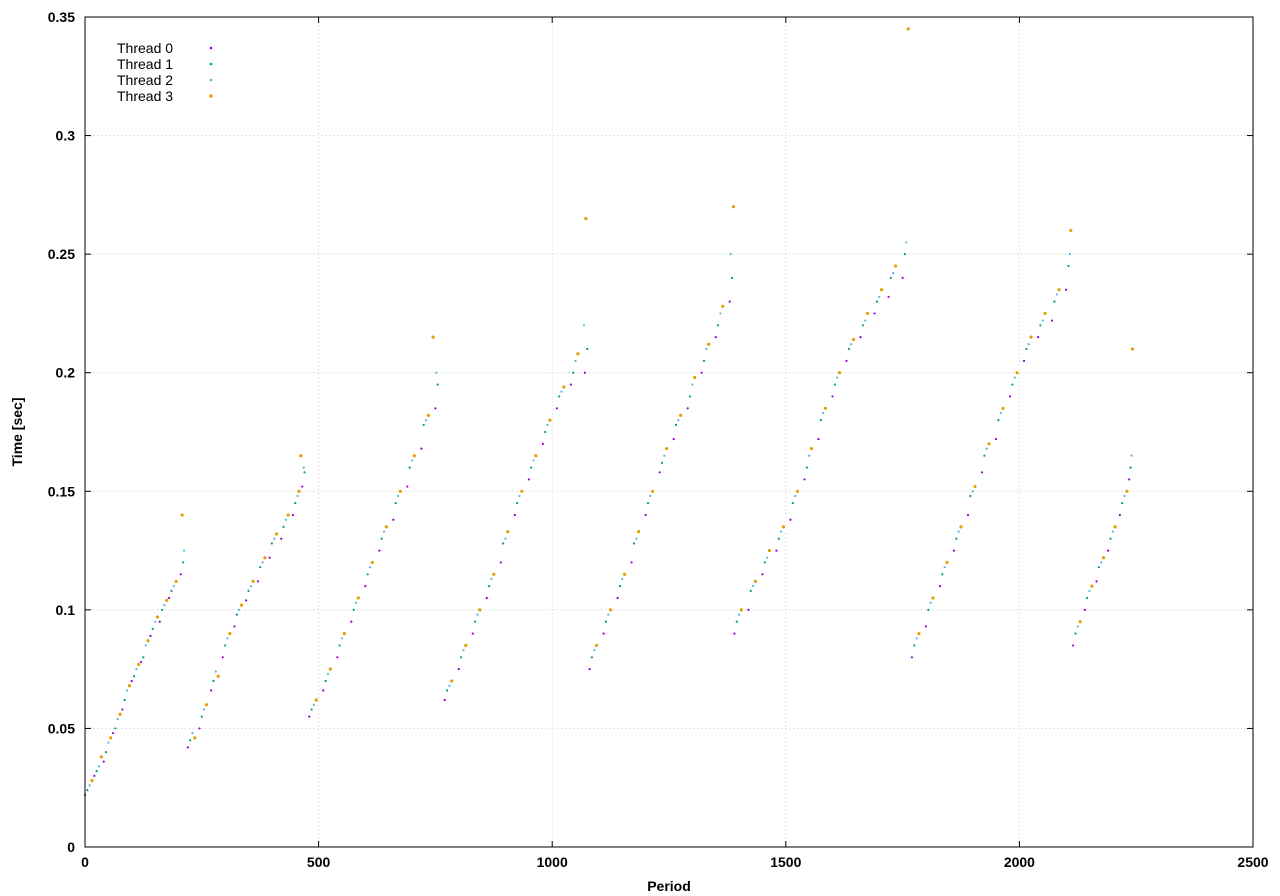 This screenshot has height=896, width=1280. I want to click on y-tick-label: 0.3, so click(66, 136).